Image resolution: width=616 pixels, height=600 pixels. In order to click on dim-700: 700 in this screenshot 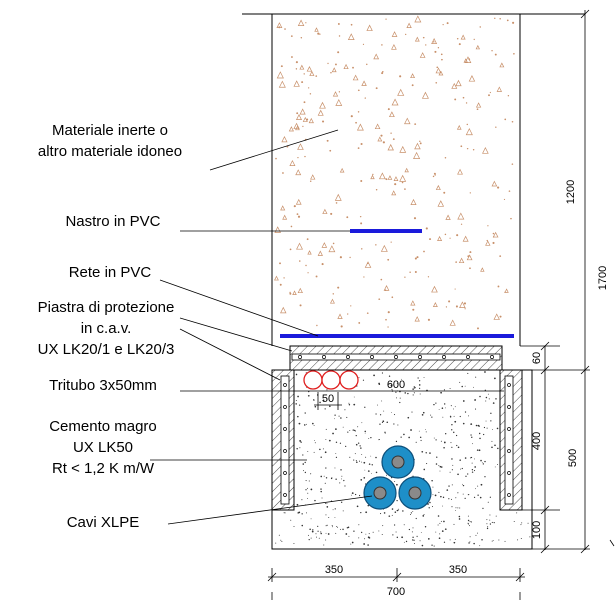, I will do `click(396, 592)`.